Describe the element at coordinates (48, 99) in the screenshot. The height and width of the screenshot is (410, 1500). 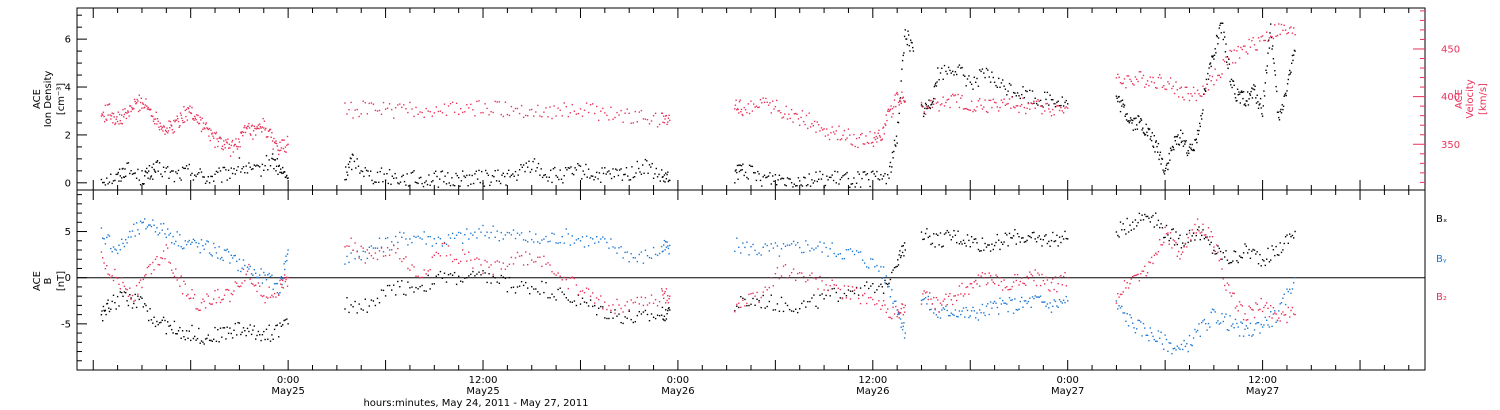
I see `panel-1-ylabel-line-2: Ion Density` at that location.